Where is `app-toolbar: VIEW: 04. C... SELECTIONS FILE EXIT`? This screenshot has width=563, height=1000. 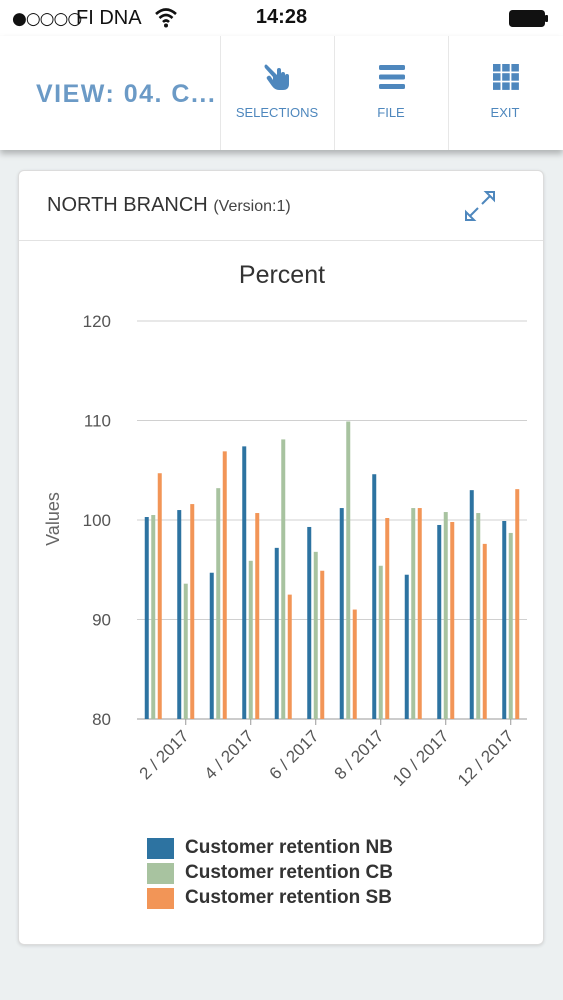
app-toolbar: VIEW: 04. C... SELECTIONS FILE EXIT is located at coordinates (281, 93).